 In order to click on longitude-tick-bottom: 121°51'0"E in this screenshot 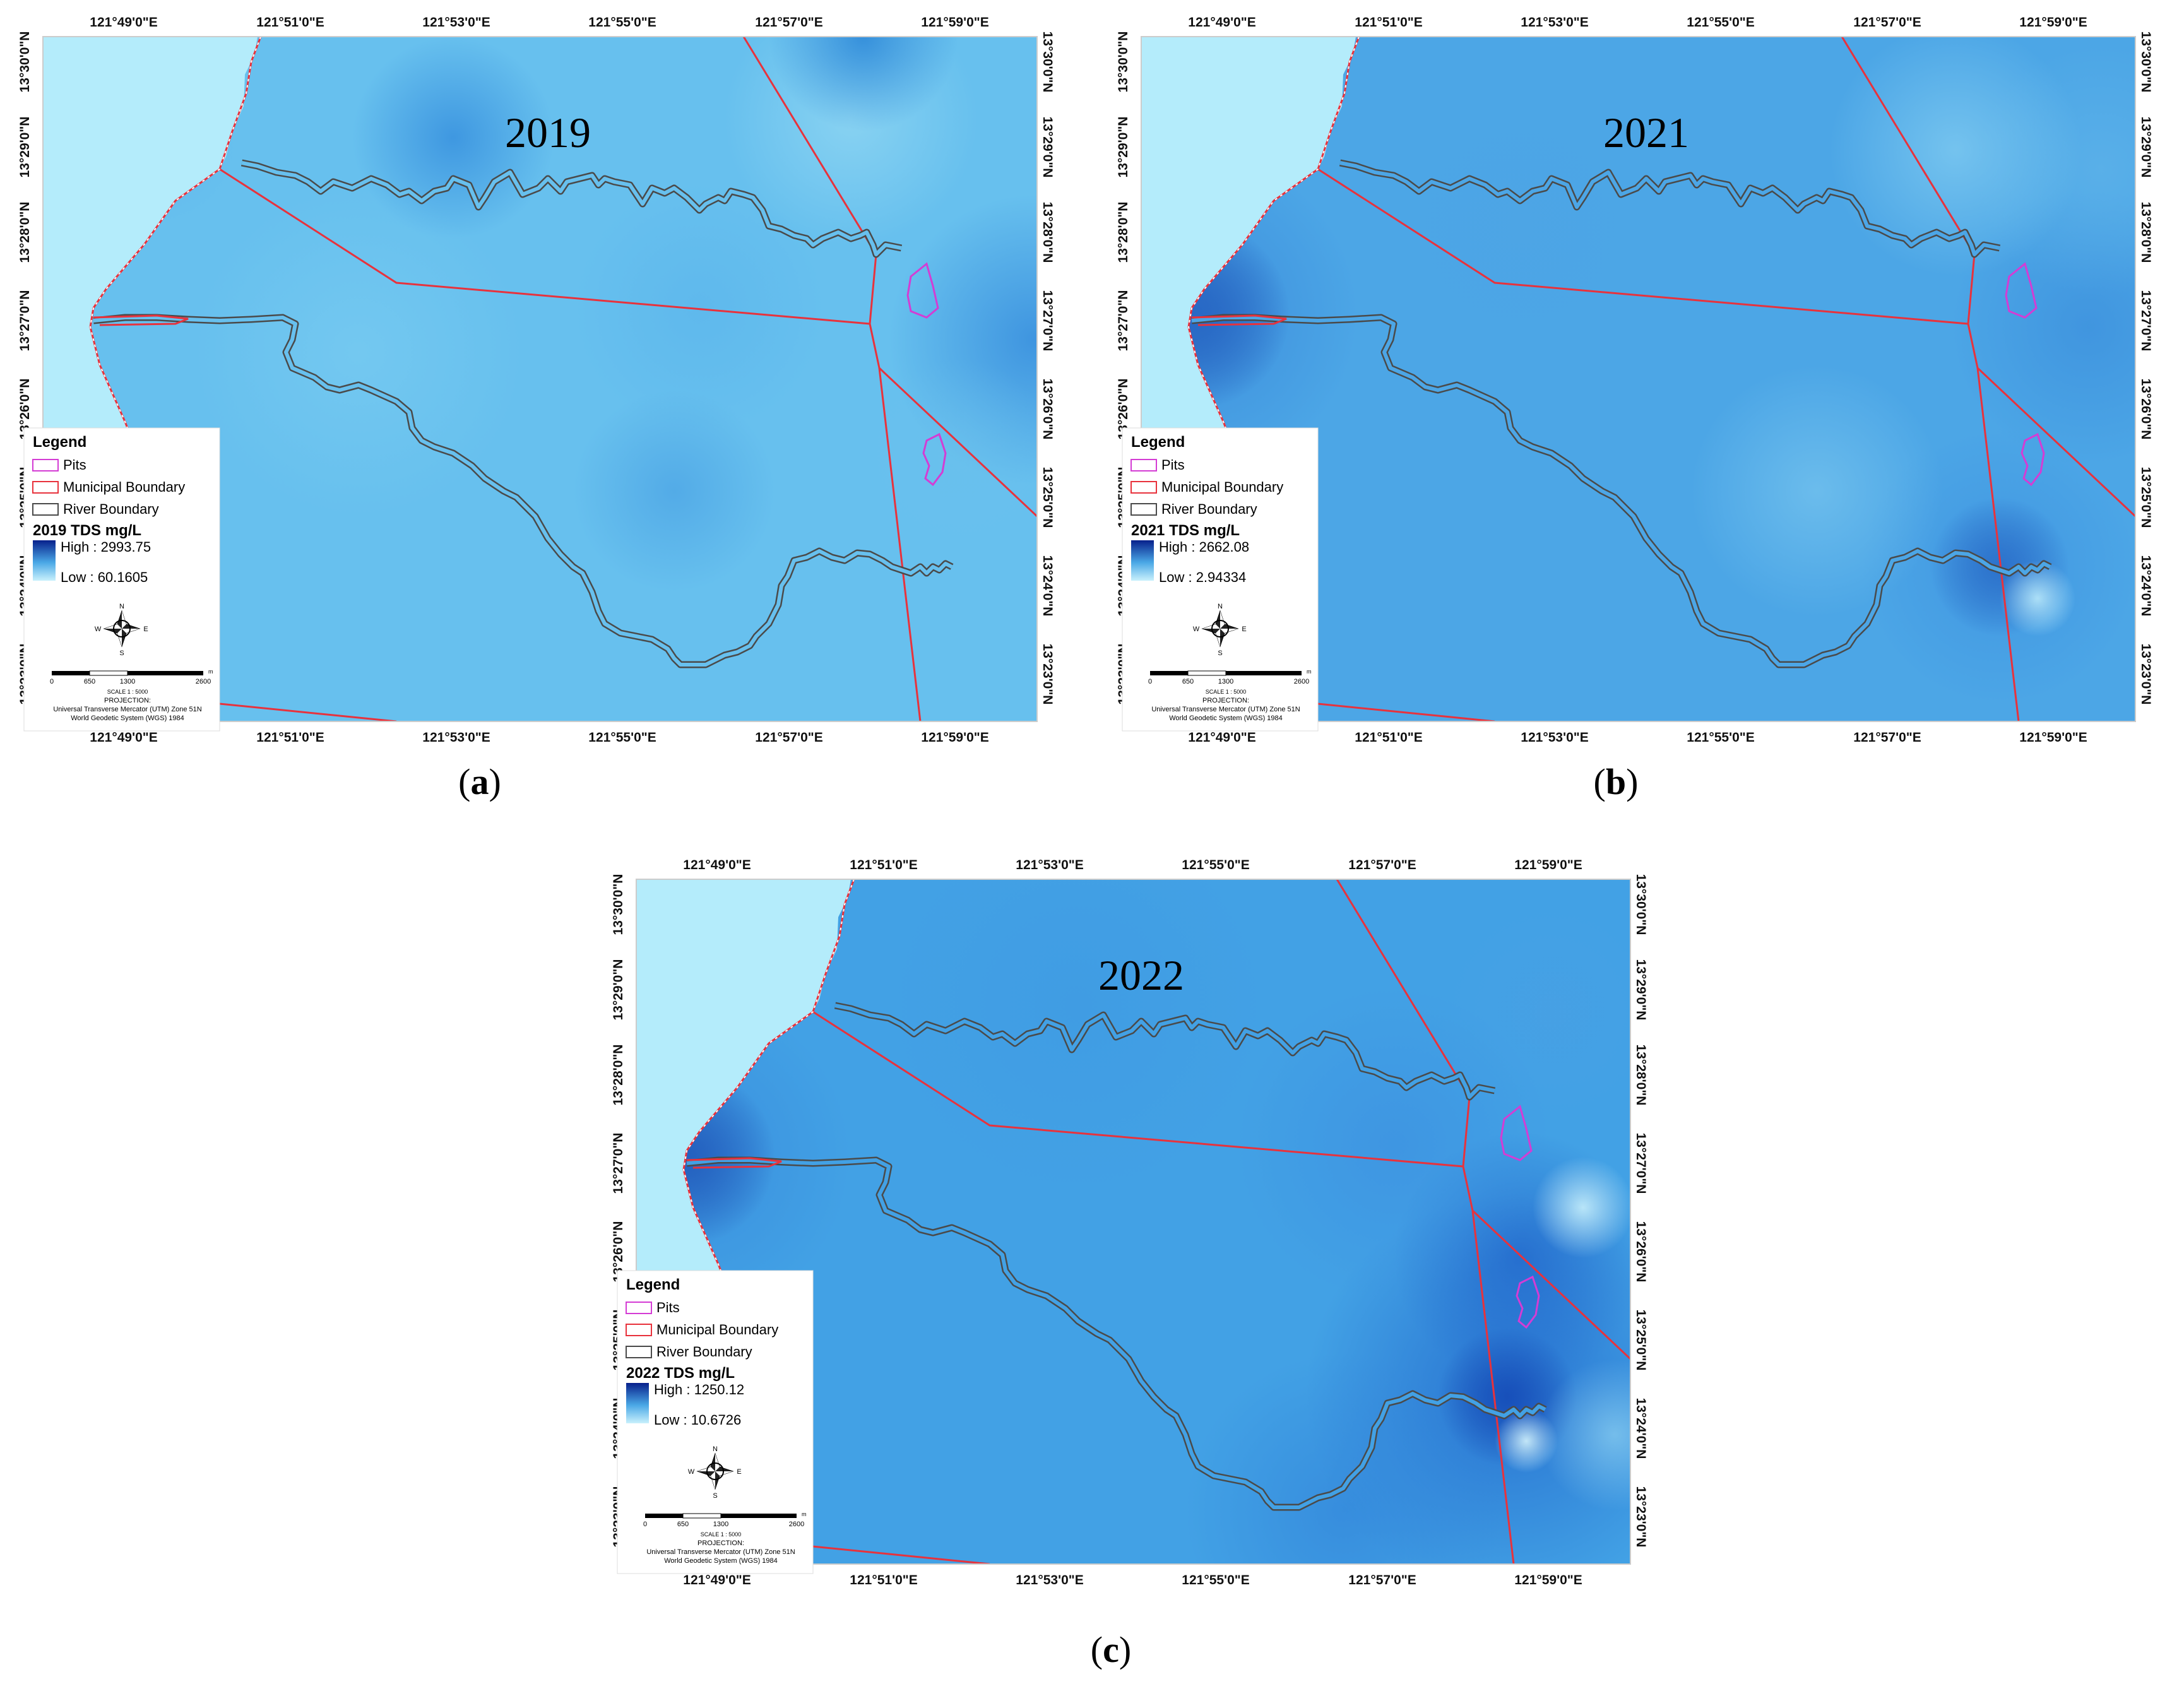, I will do `click(1388, 737)`.